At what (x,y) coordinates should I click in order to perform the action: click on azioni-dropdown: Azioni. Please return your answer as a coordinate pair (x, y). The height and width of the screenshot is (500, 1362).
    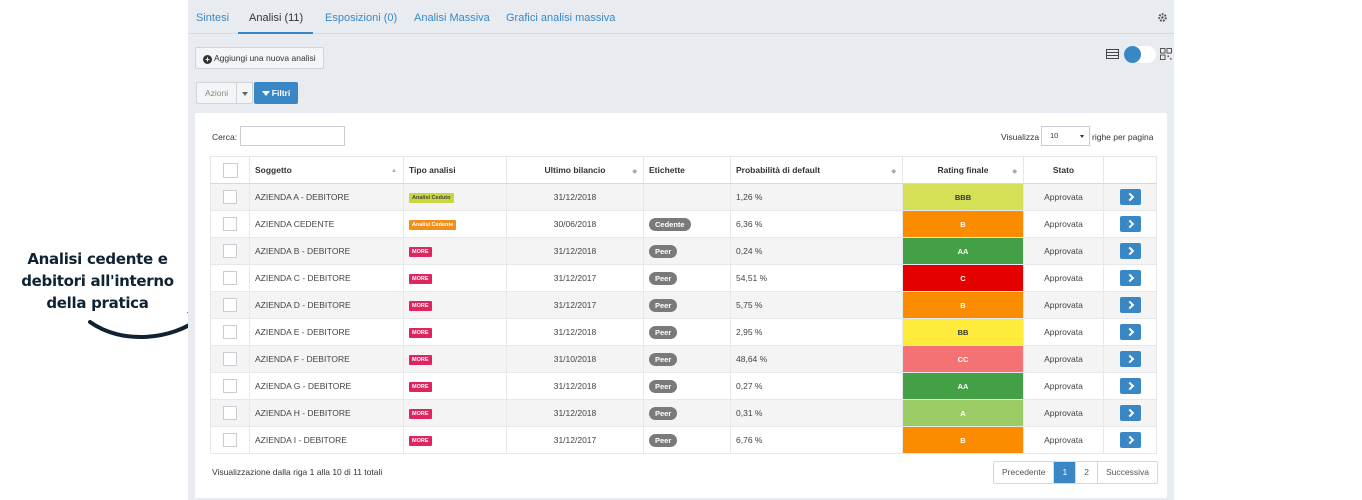
    Looking at the image, I should click on (224, 93).